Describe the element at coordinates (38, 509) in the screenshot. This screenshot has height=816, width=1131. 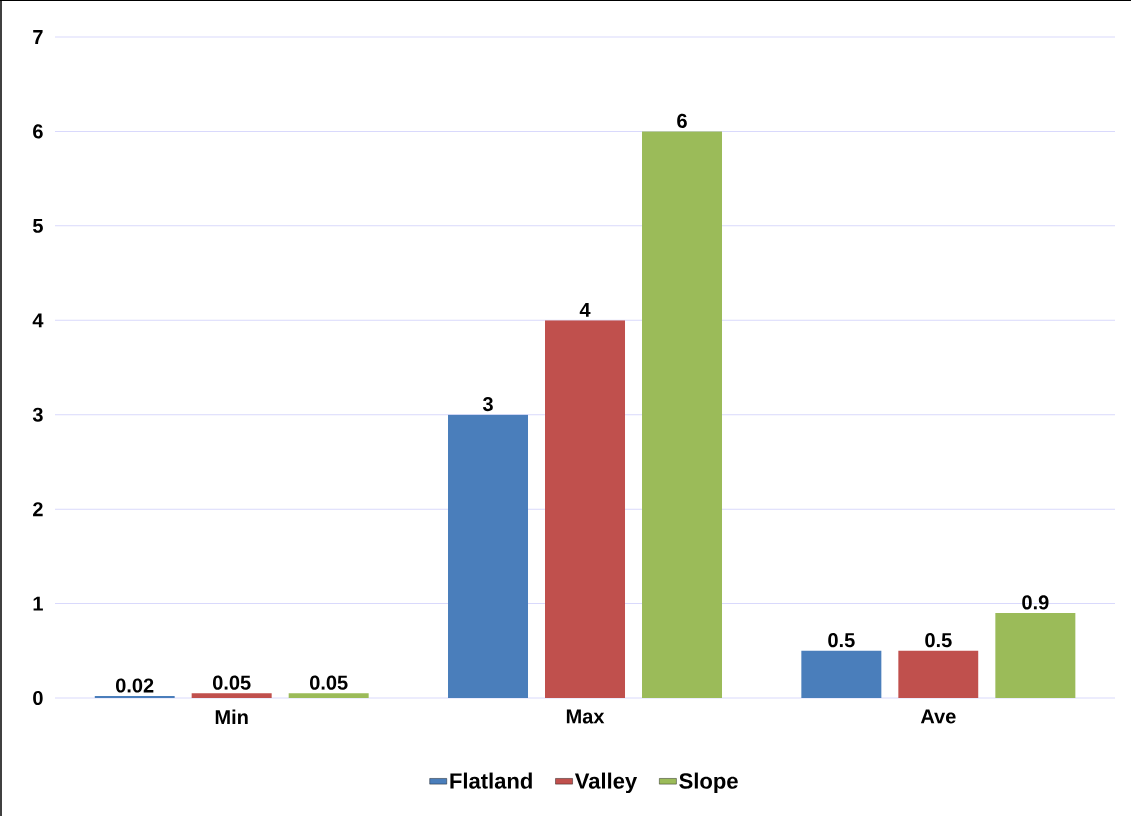
I see `y-tick-label: 2` at that location.